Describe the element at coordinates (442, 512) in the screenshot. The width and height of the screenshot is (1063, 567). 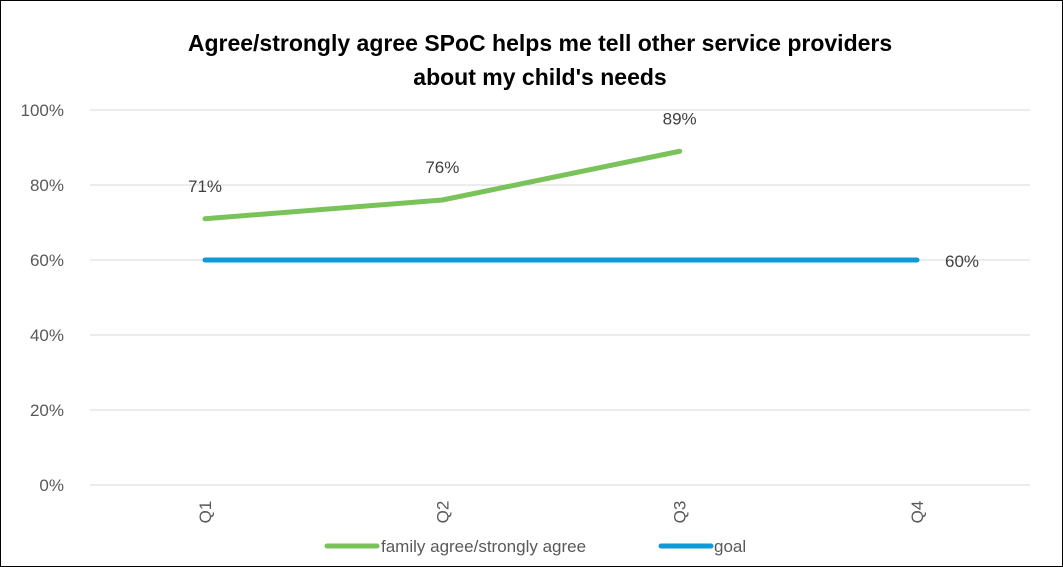
I see `x-tick-label: Q2` at that location.